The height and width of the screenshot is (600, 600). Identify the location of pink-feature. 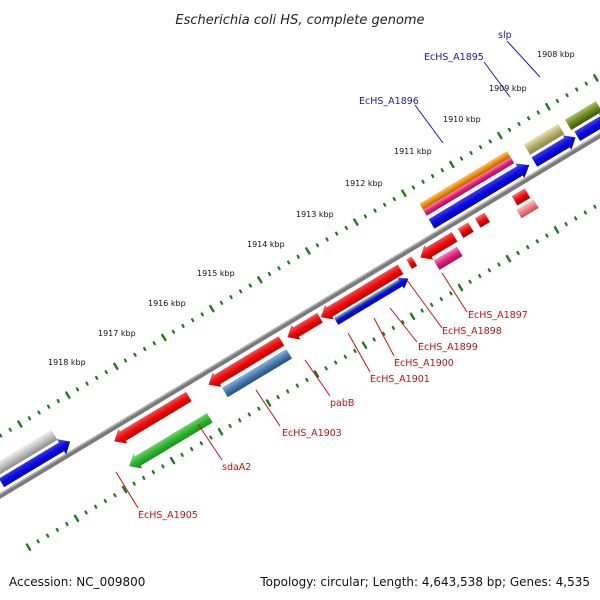
(469, 186).